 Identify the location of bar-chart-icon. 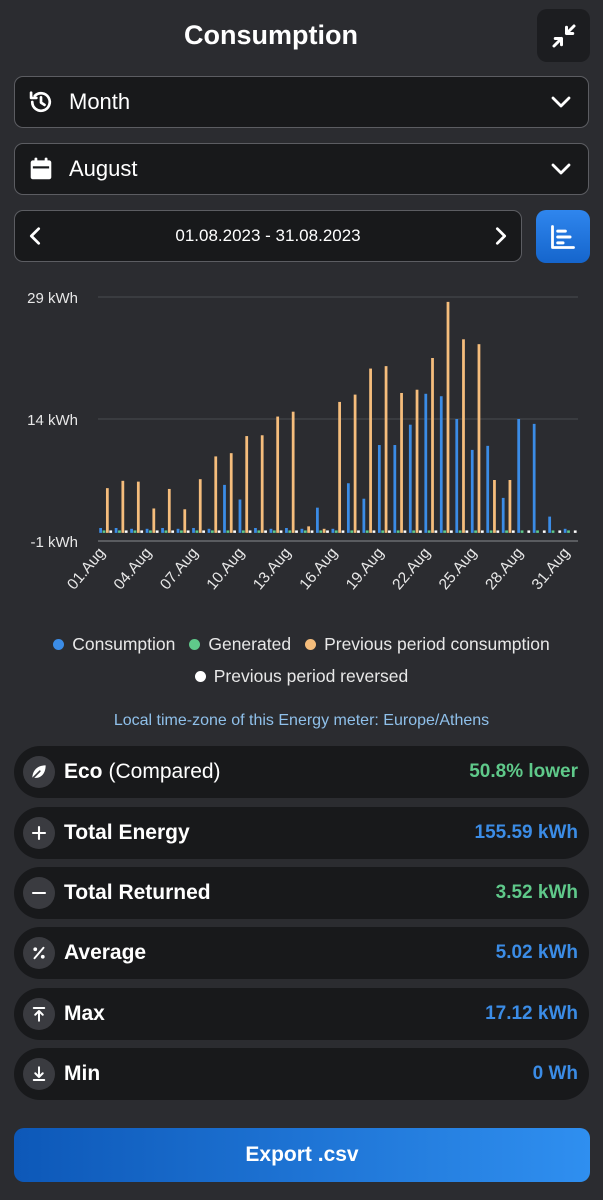
(563, 236).